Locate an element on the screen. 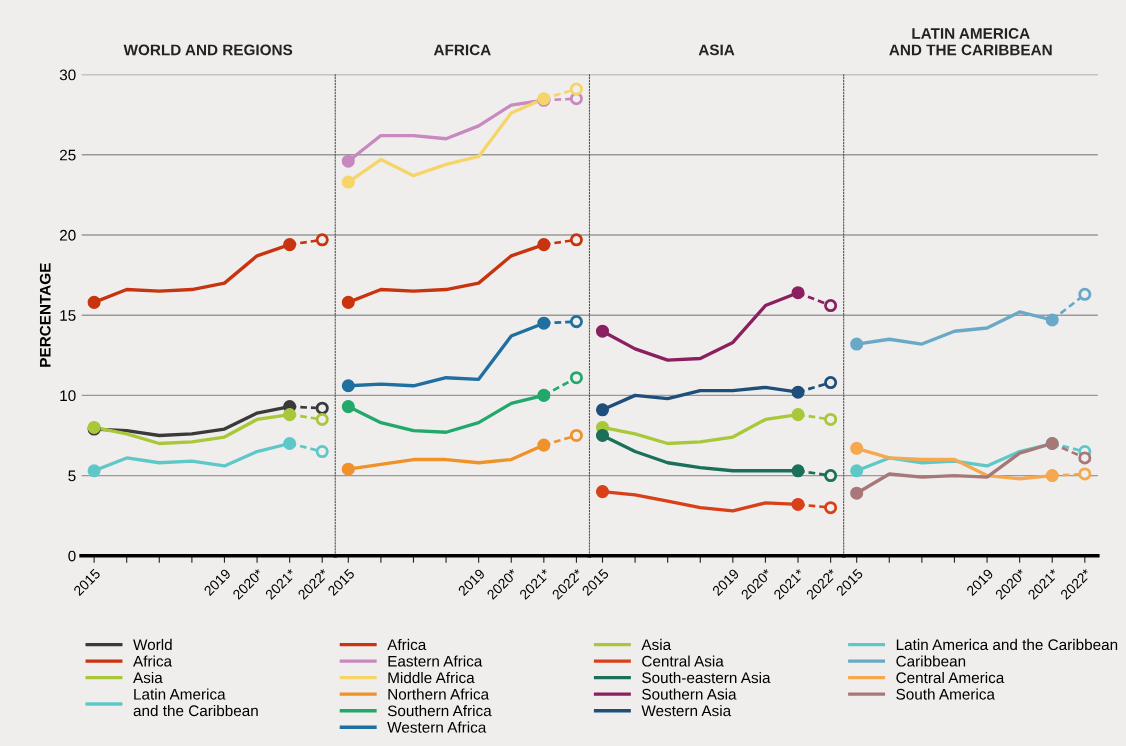  y-tick-label: 30 is located at coordinates (67, 75).